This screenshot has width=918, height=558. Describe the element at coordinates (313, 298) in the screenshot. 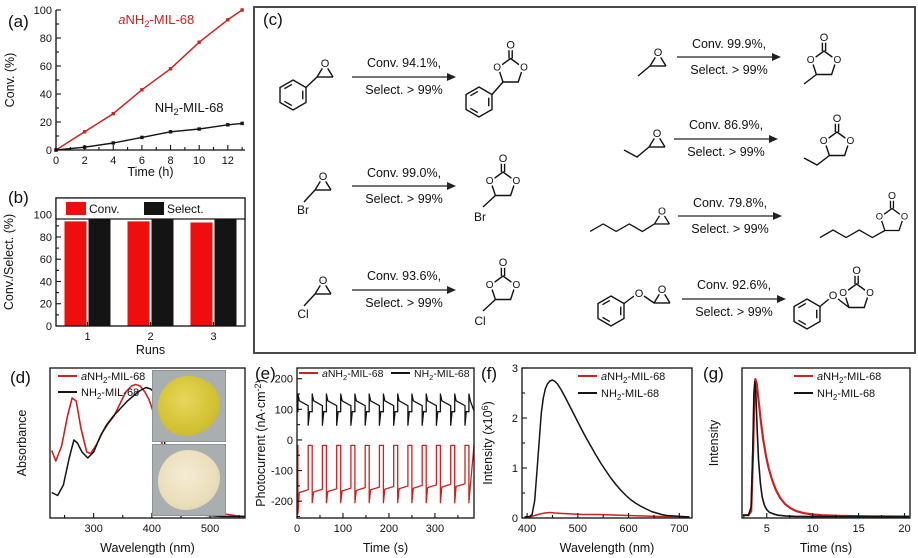

I see `structure-epichlorohydrin: O Cl` at that location.